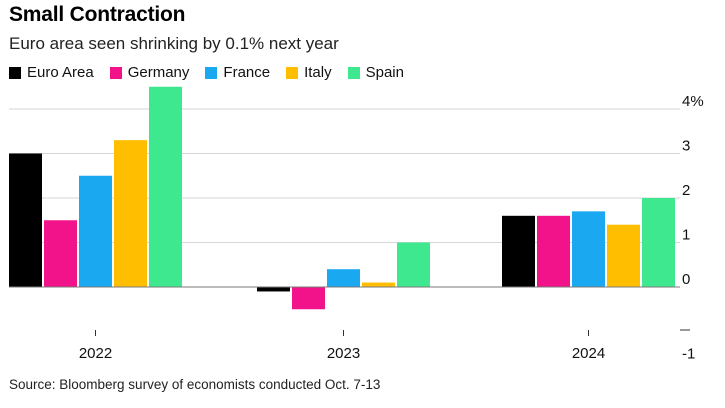  I want to click on bar-germany-2023, so click(308, 298).